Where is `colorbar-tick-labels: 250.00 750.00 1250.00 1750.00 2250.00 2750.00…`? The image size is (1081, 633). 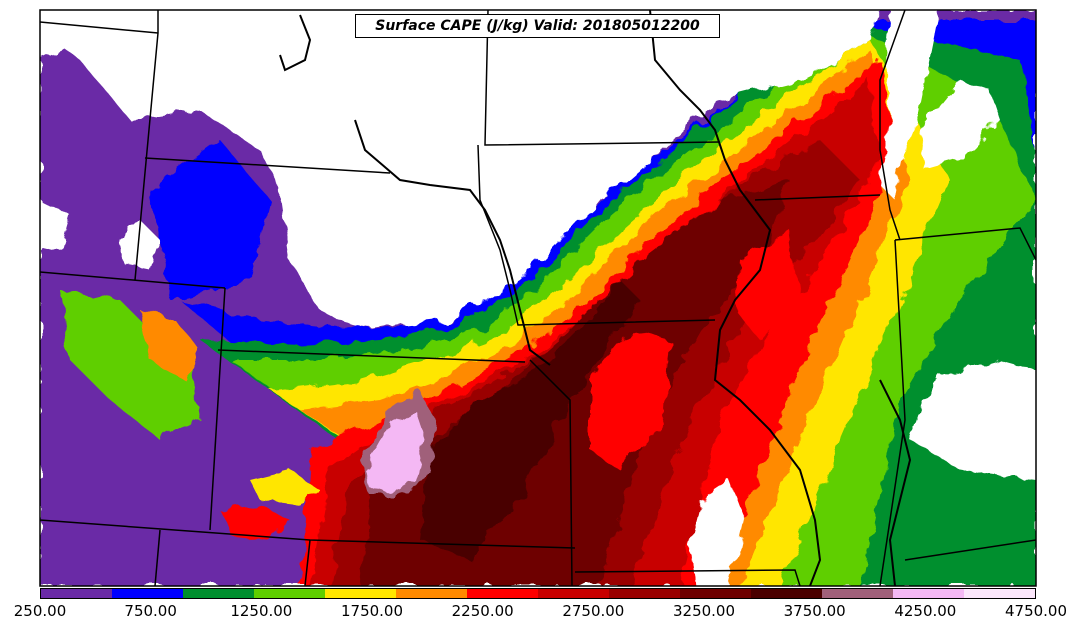 colorbar-tick-labels: 250.00 750.00 1250.00 1750.00 2250.00 2750.00… is located at coordinates (540, 615).